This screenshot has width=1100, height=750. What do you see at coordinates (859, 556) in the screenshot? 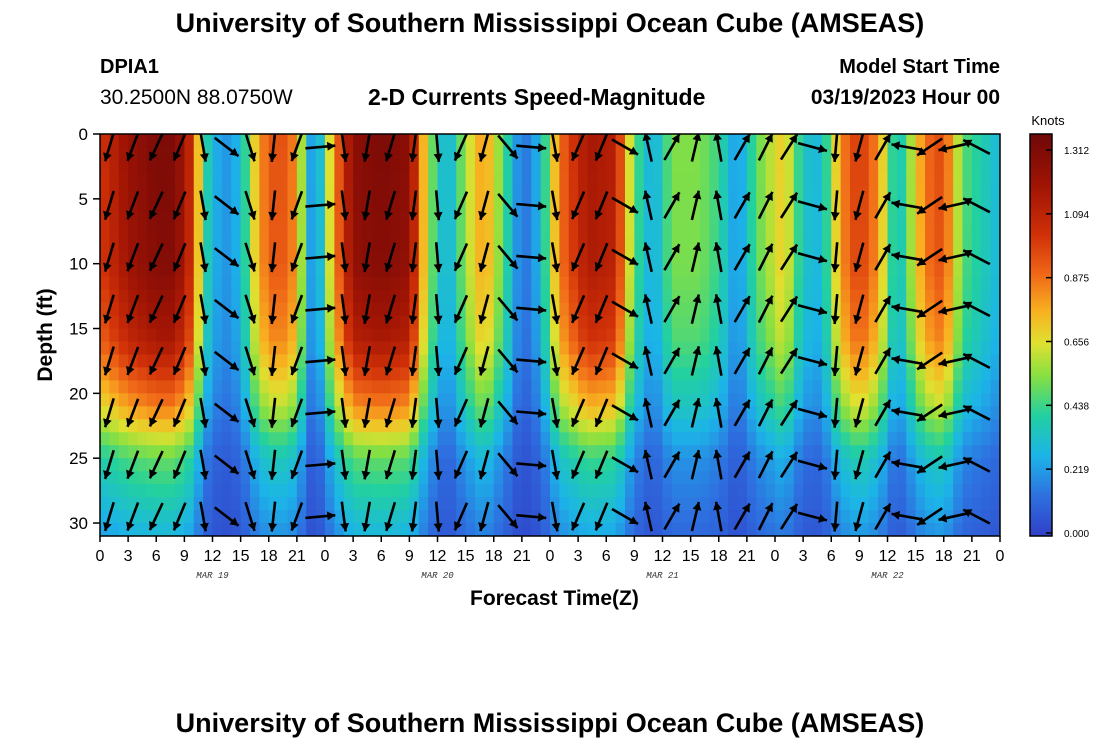
I see `x-tick-label: 9` at bounding box center [859, 556].